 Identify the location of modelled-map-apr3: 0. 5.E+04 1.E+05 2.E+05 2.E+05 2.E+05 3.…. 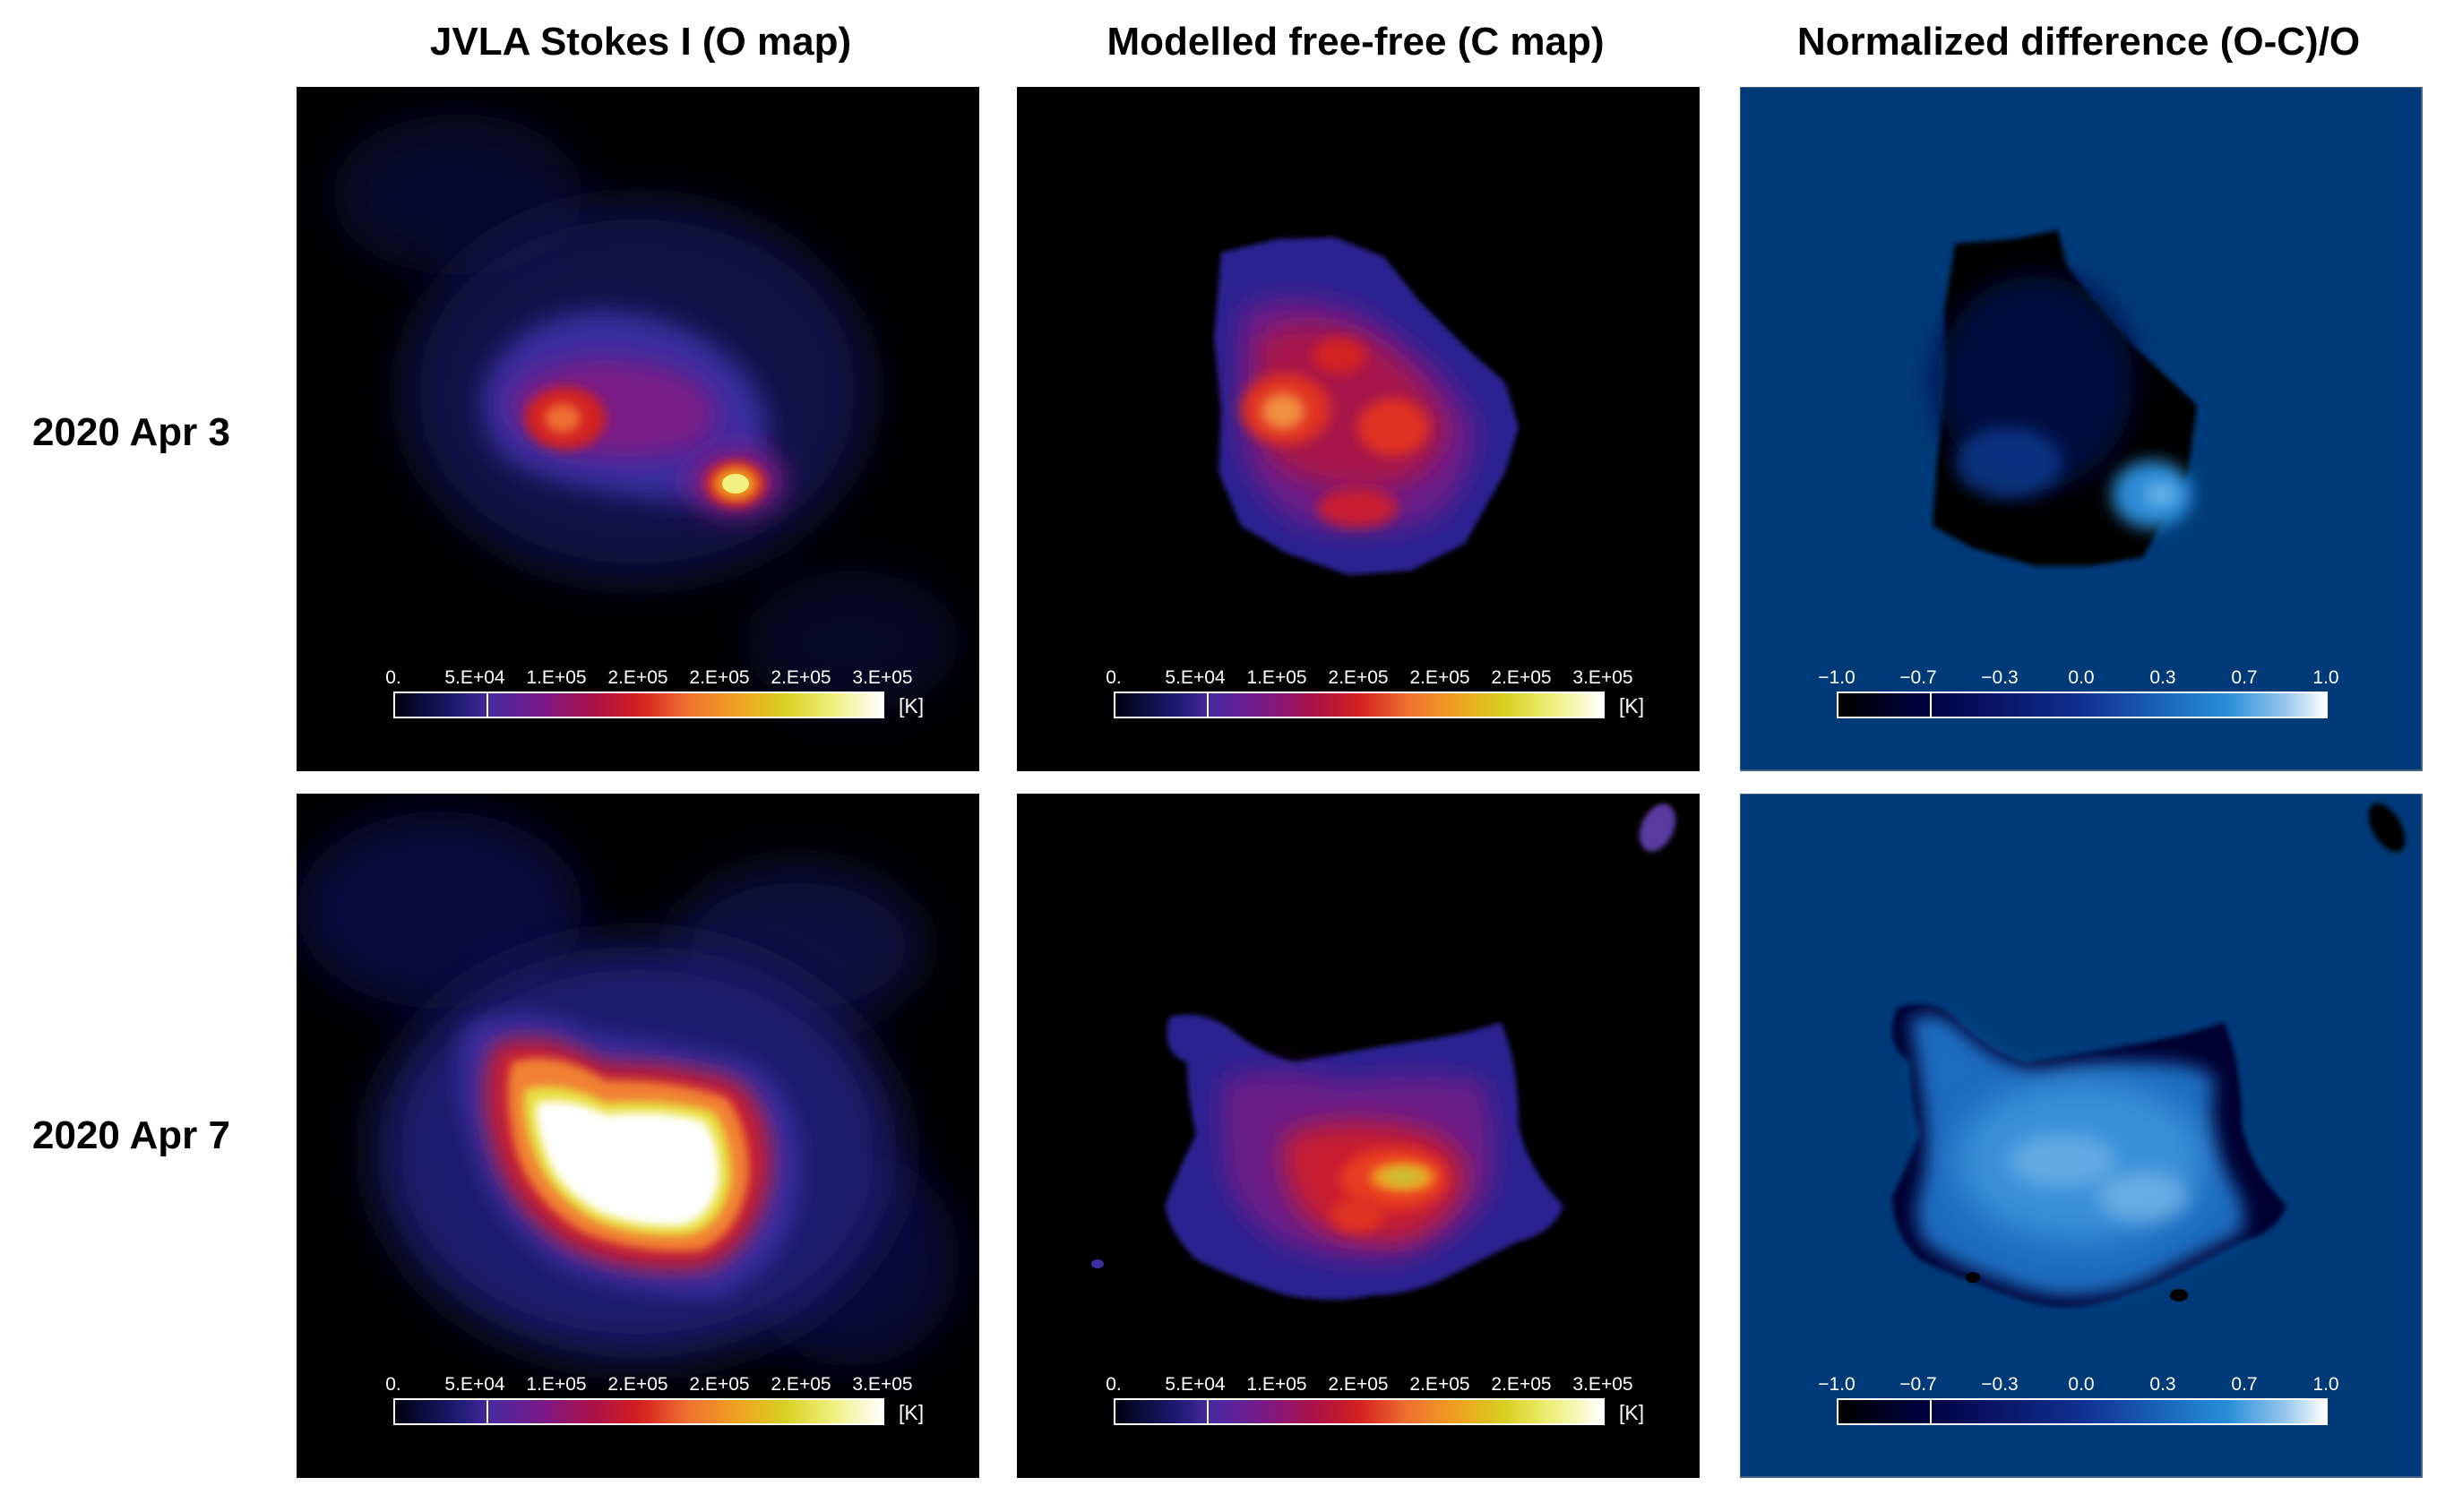
(1358, 429).